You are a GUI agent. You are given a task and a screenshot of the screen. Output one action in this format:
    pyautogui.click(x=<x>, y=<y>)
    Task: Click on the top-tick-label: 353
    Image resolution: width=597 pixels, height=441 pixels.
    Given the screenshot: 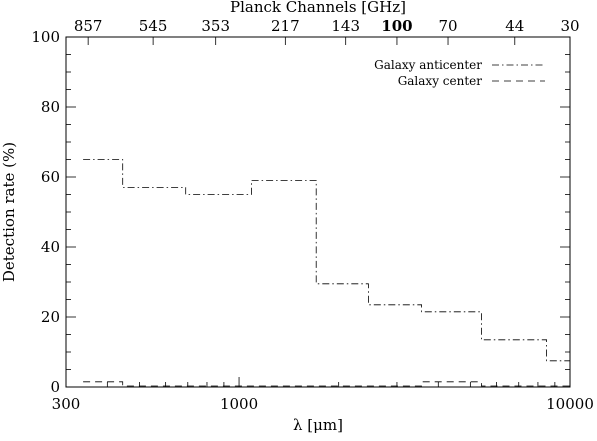 What is the action you would take?
    pyautogui.click(x=215, y=26)
    